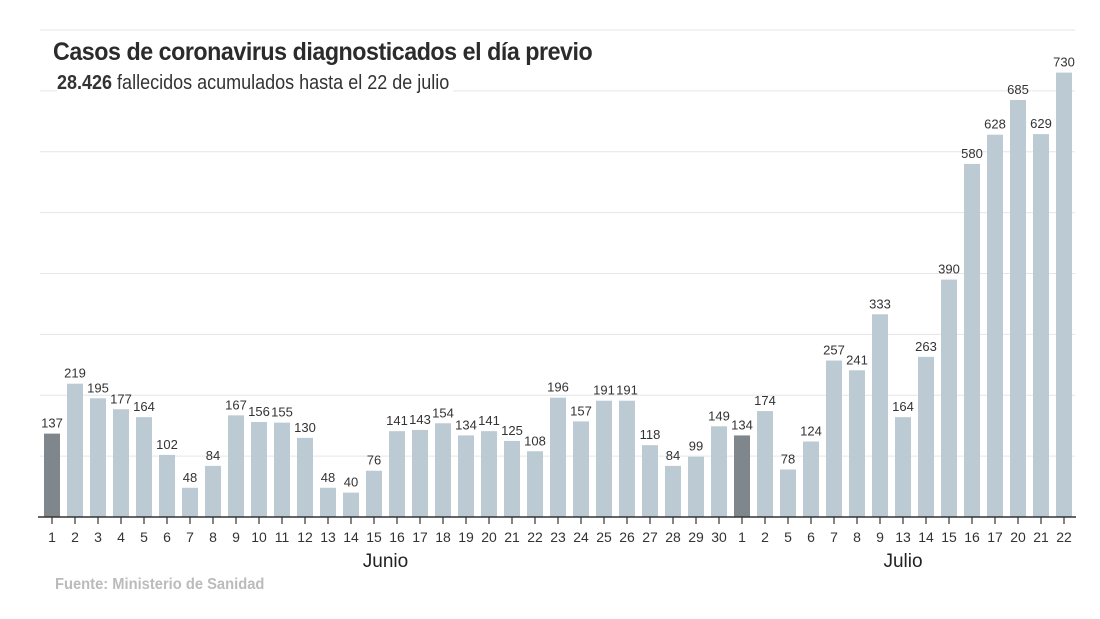 The height and width of the screenshot is (619, 1100). What do you see at coordinates (972, 153) in the screenshot?
I see `data-label: 580` at bounding box center [972, 153].